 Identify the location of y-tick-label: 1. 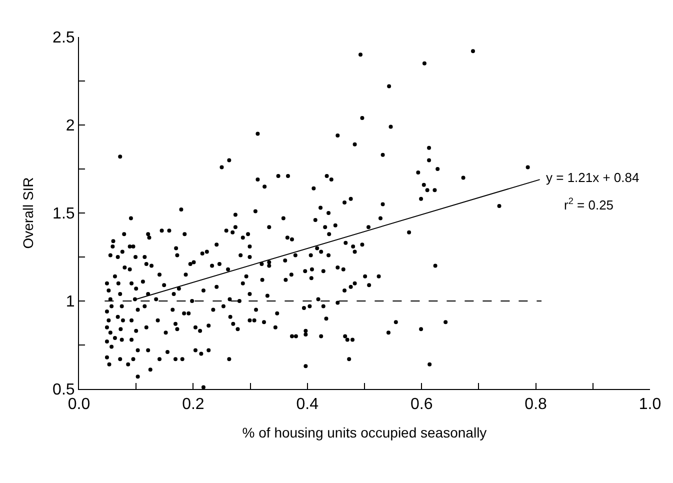
(70, 302).